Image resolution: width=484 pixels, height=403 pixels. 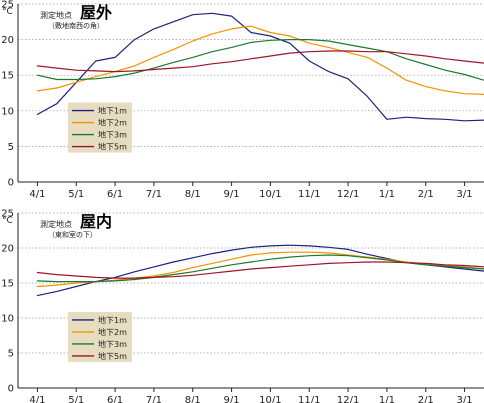 What do you see at coordinates (96, 221) in the screenshot?
I see `panel-title: 屋内` at bounding box center [96, 221].